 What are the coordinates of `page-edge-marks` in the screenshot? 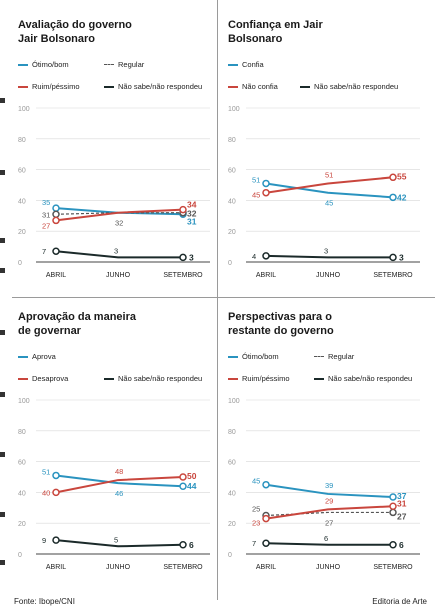 It's located at (6, 300).